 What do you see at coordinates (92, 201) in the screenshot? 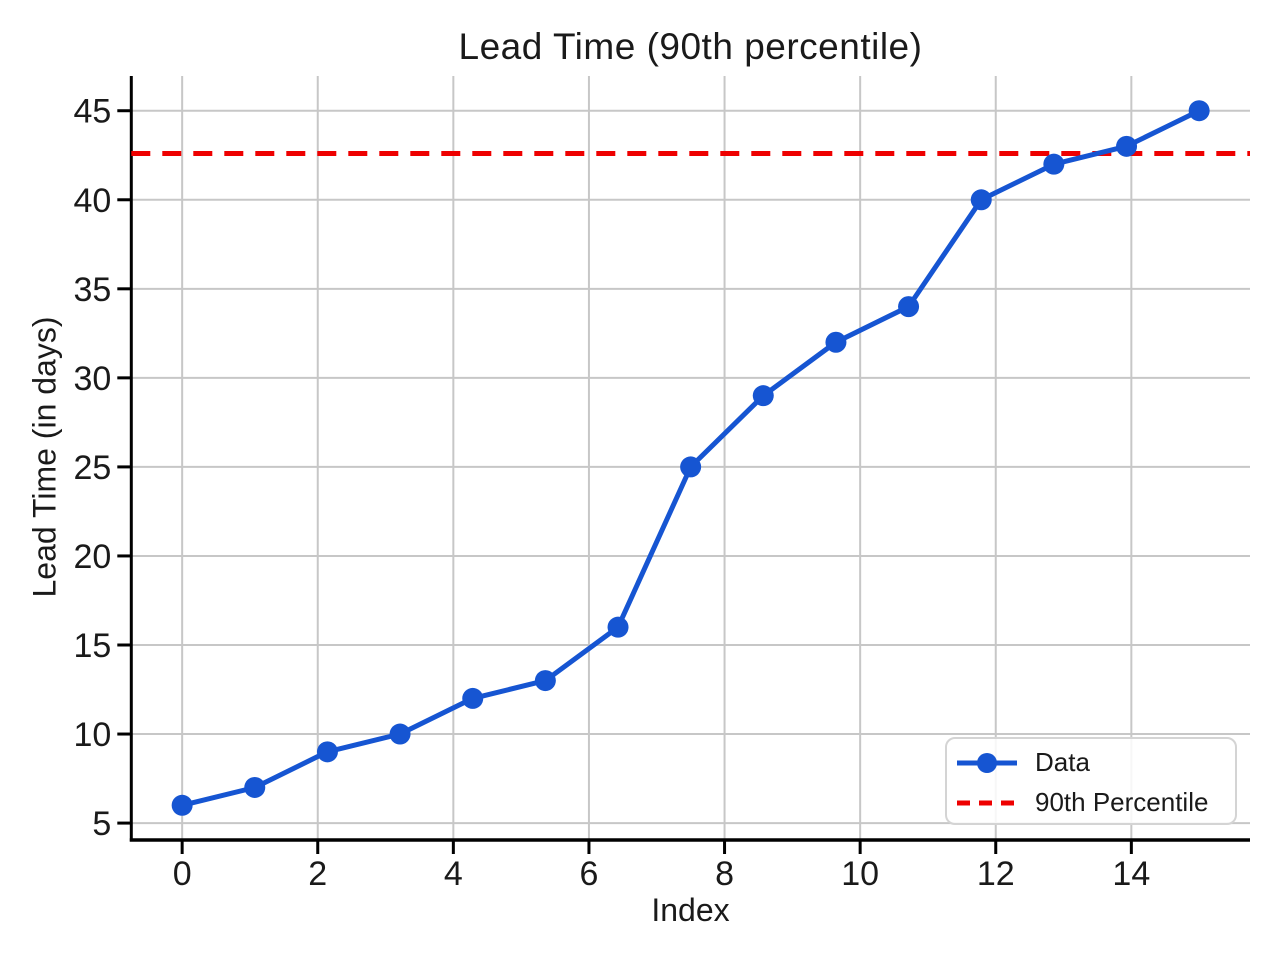
I see `y-tick-label: 40` at bounding box center [92, 201].